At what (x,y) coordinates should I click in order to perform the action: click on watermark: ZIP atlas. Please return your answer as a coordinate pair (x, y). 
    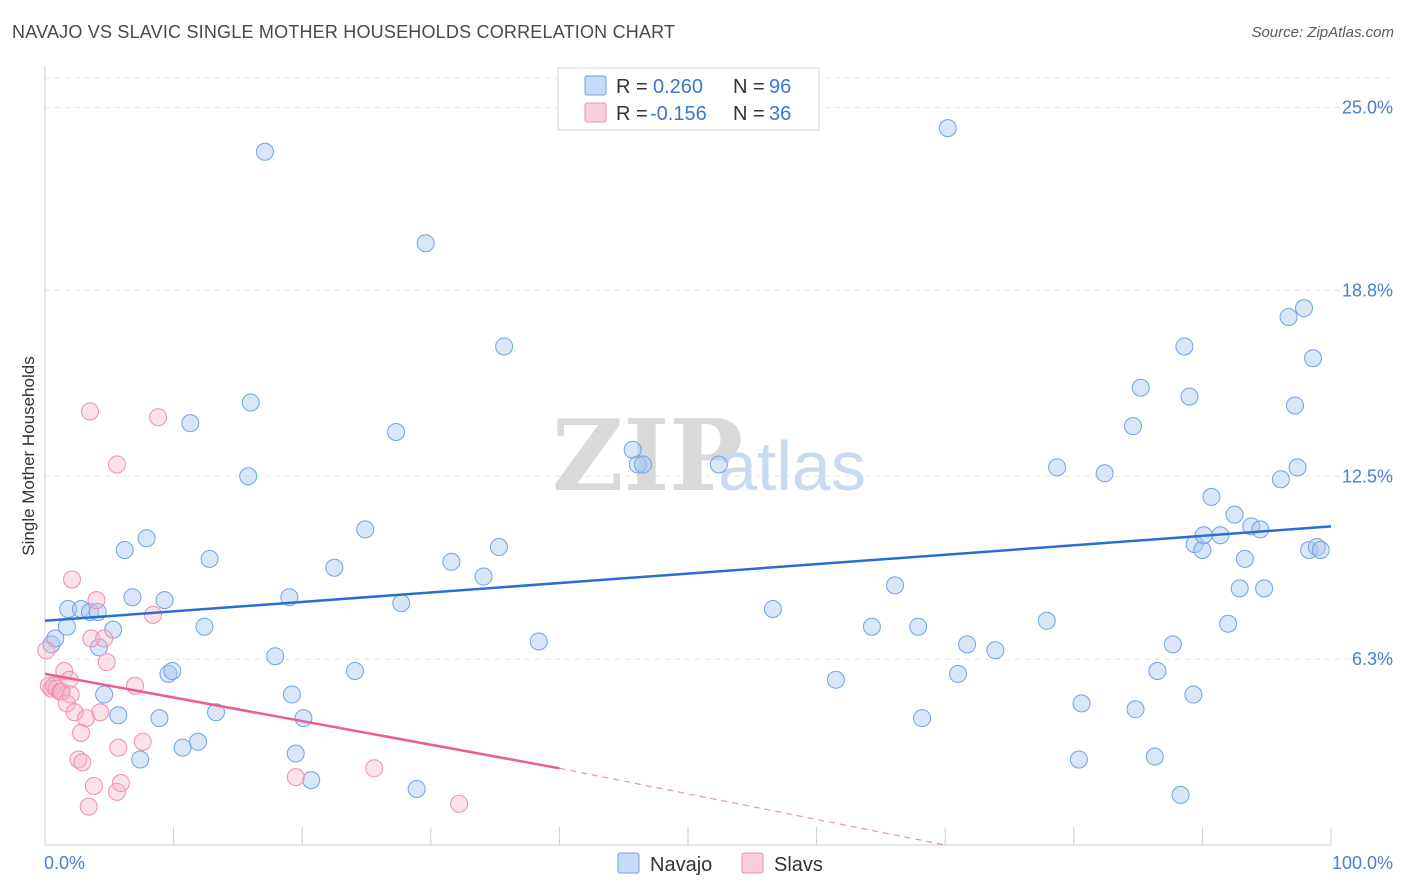
    Looking at the image, I should click on (709, 456).